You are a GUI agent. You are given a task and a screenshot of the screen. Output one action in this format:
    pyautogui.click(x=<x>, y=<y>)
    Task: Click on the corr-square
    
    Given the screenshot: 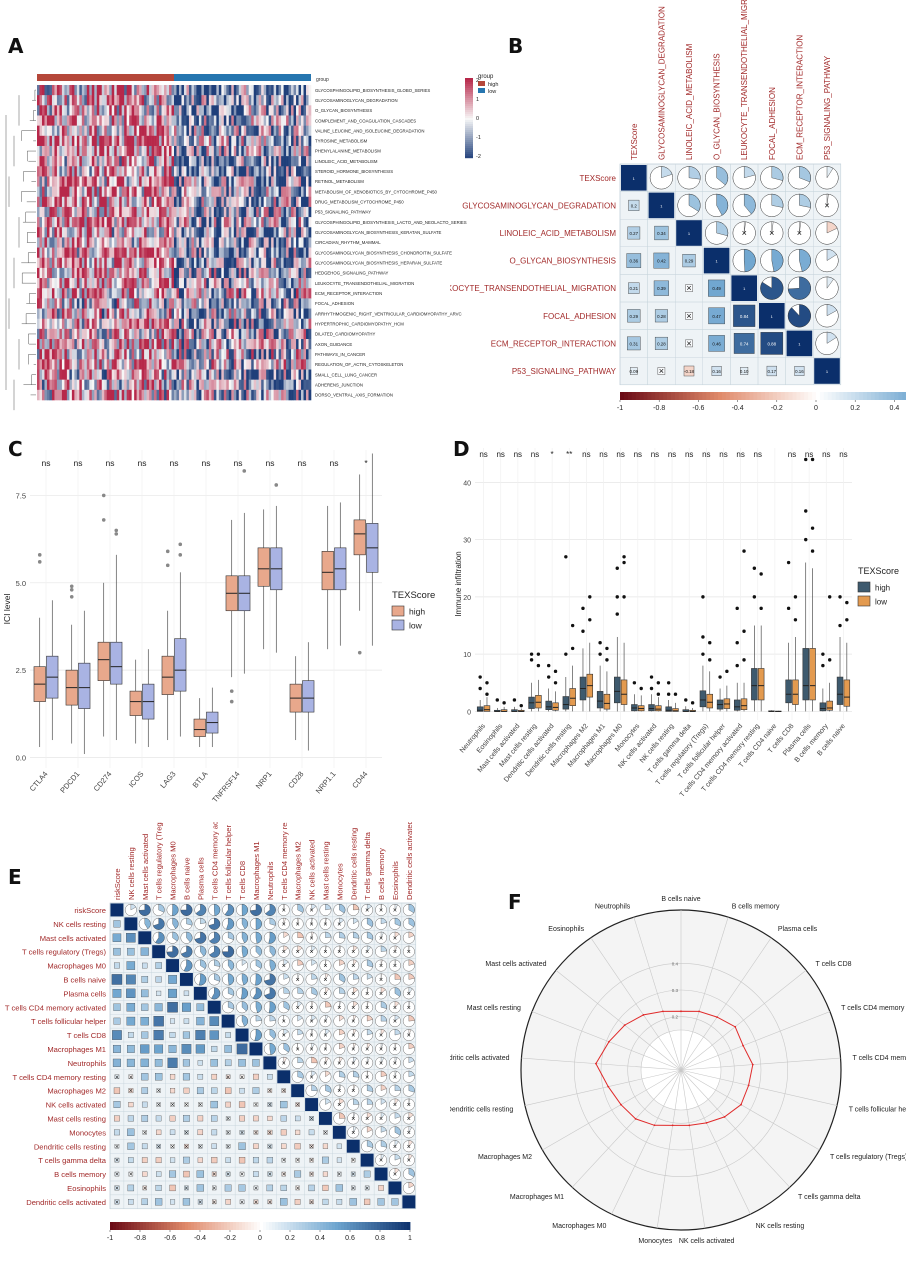 What is the action you would take?
    pyautogui.click(x=117, y=965)
    